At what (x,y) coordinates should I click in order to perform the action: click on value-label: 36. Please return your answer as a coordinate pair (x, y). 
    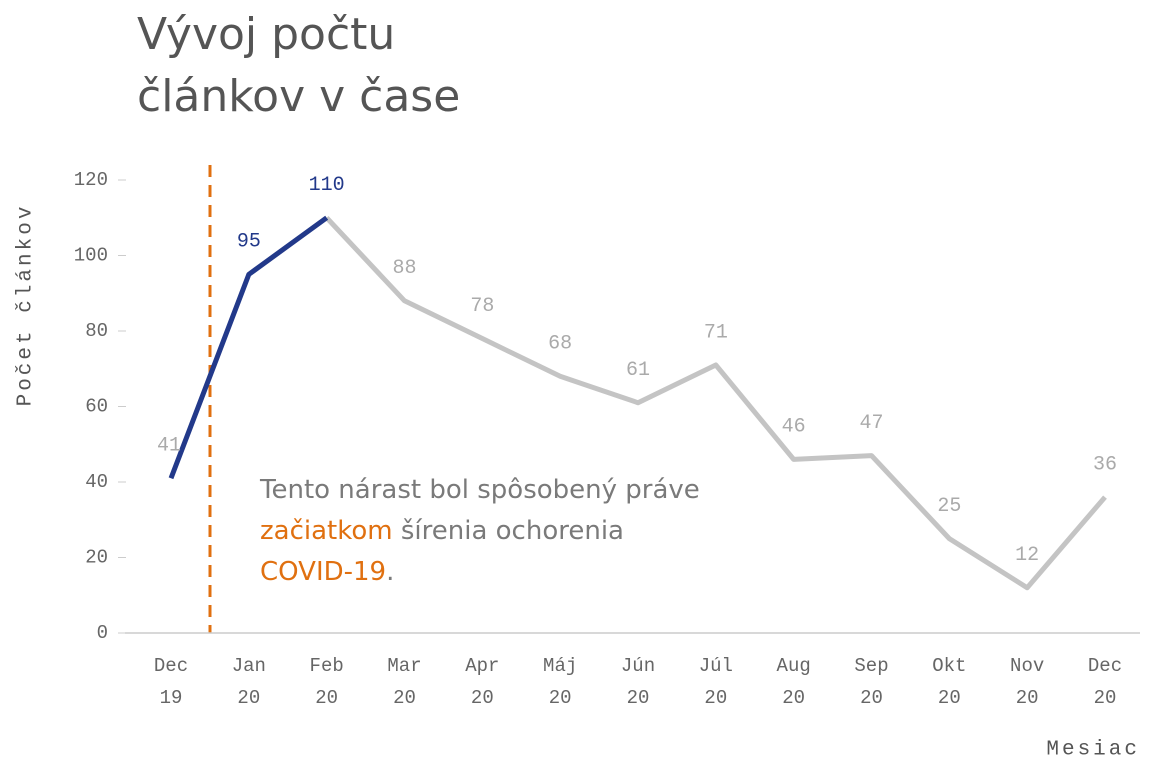
    Looking at the image, I should click on (1105, 464).